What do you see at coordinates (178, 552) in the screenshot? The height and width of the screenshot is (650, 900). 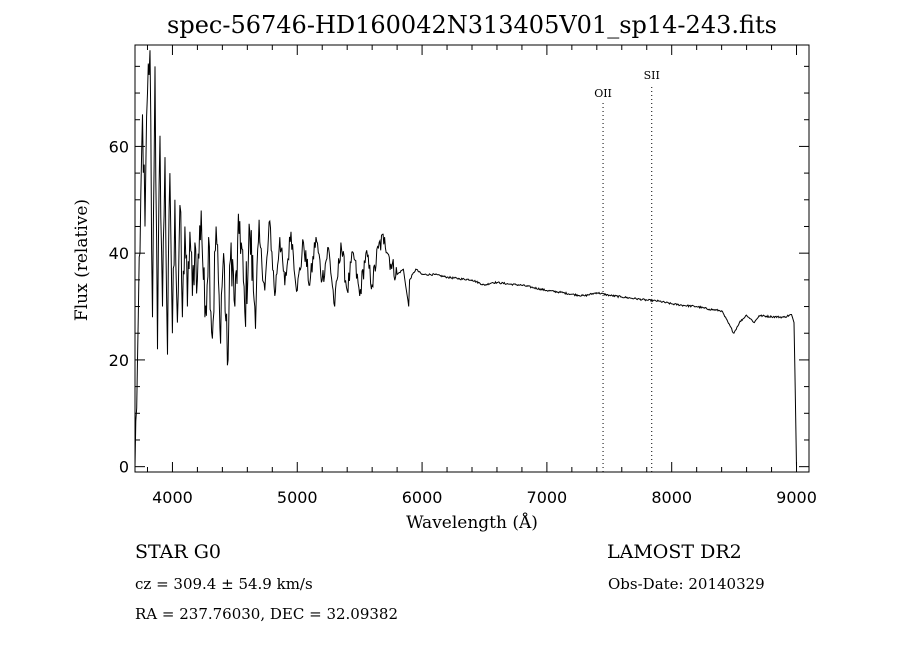 I see `object-type: STAR G0` at bounding box center [178, 552].